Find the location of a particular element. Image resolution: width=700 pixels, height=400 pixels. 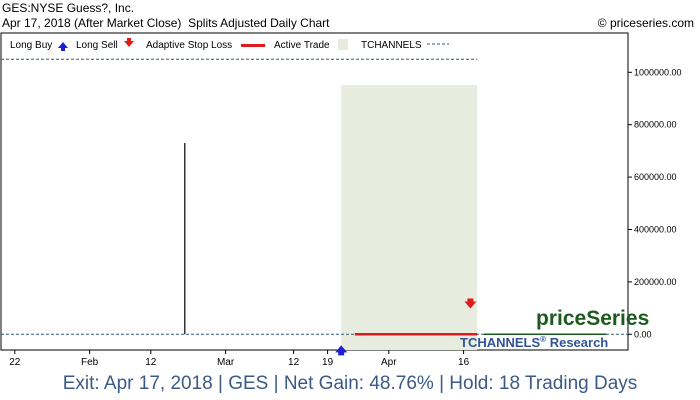

legend-long-buy-label: Long Buy is located at coordinates (31, 45).